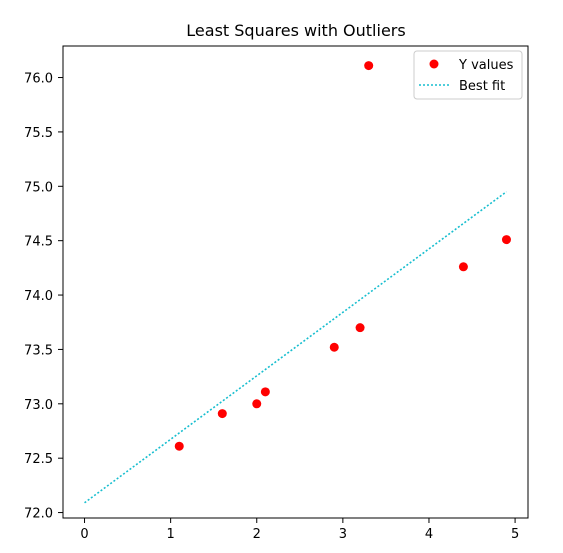  I want to click on y-tick-label: 73.0, so click(38, 405).